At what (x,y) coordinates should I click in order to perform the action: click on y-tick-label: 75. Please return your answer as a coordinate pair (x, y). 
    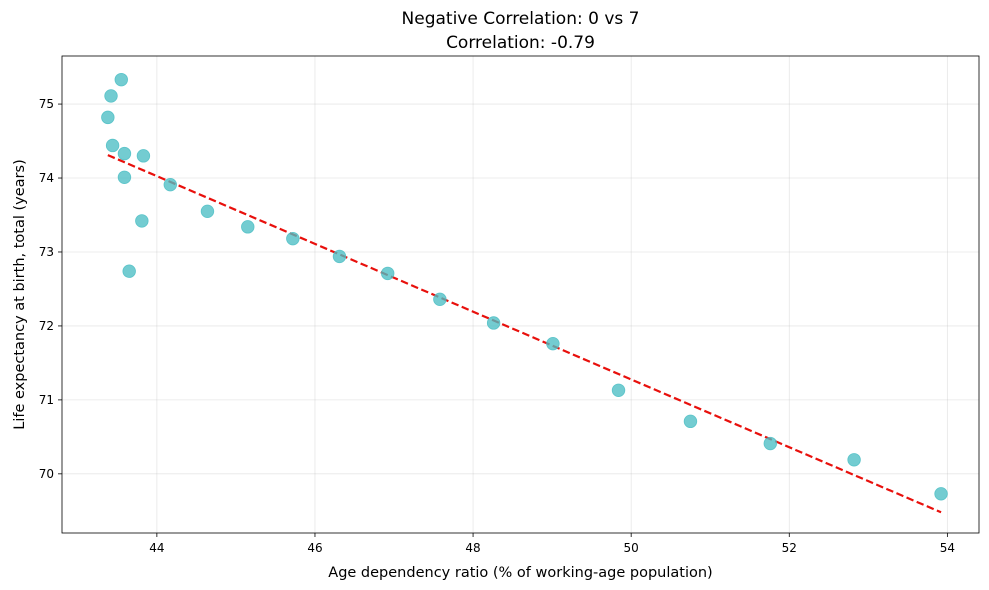
    Looking at the image, I should click on (46, 104).